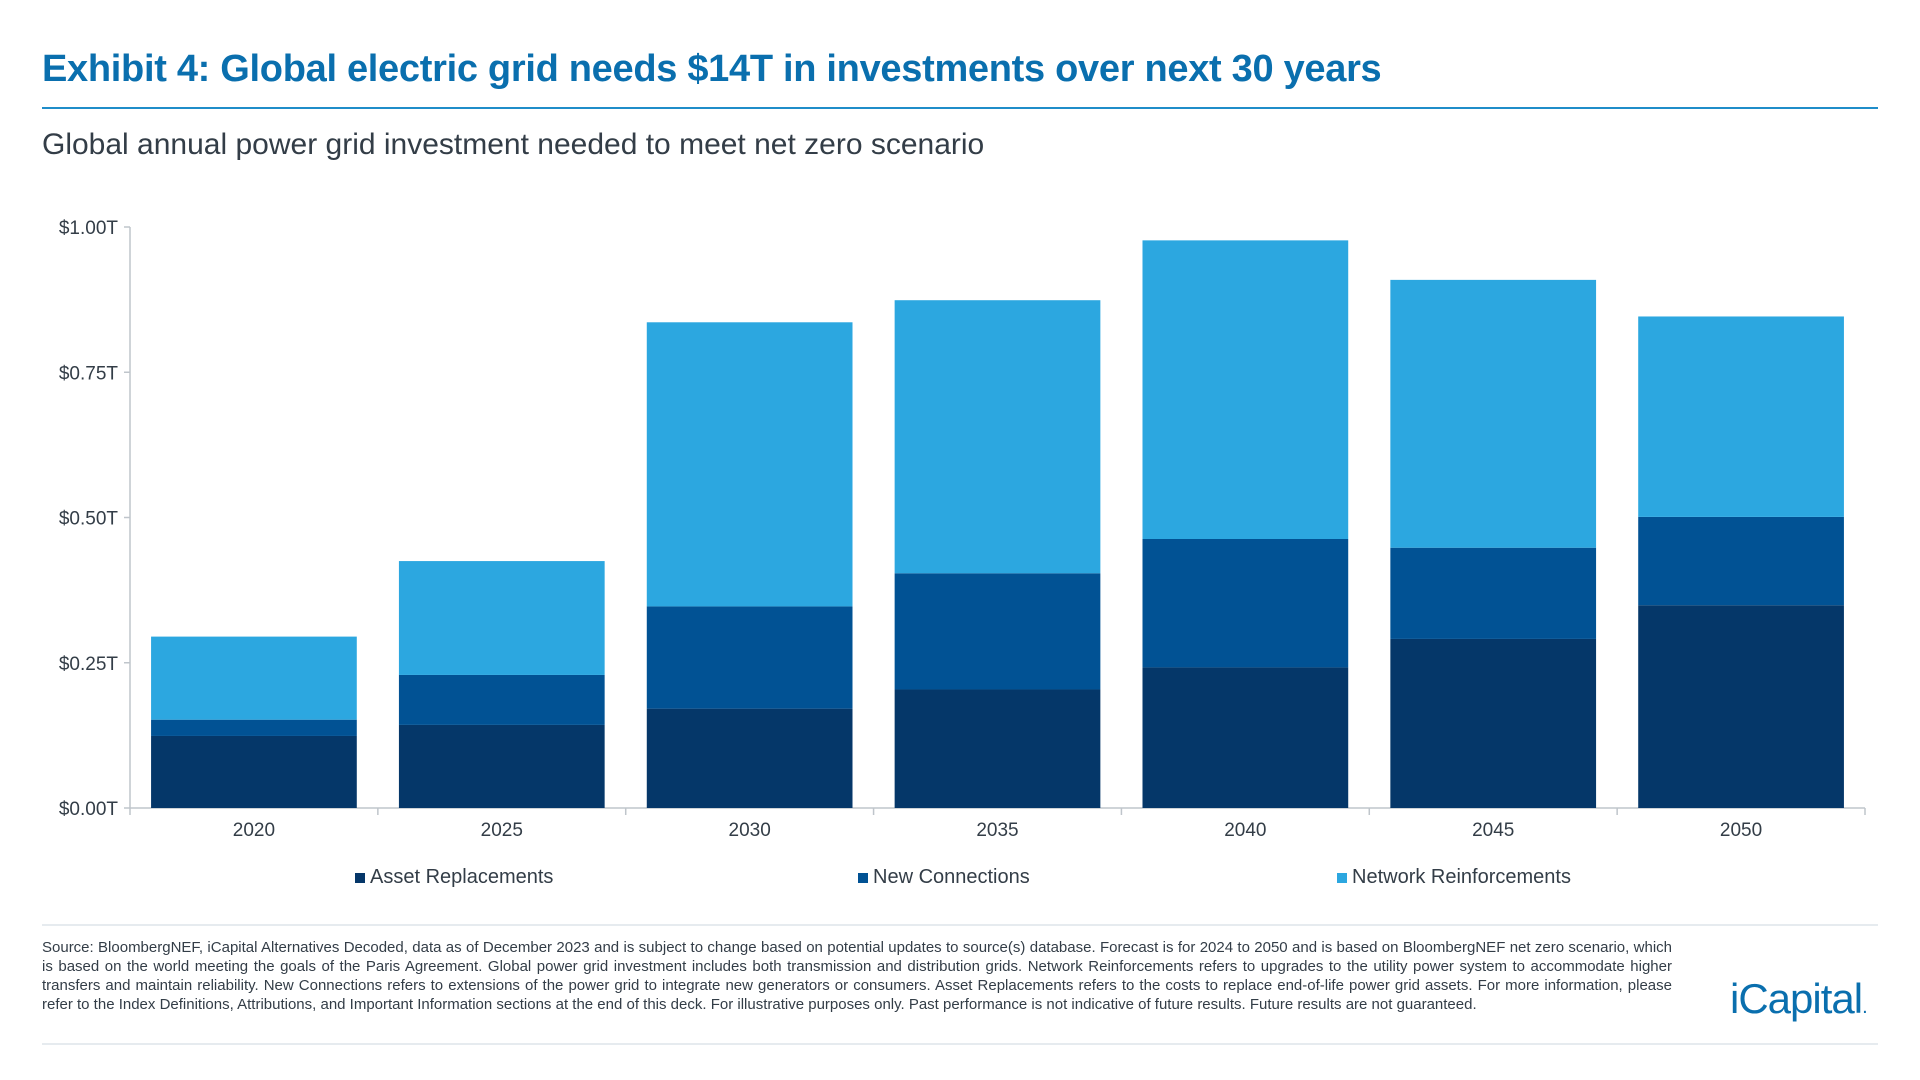  Describe the element at coordinates (1493, 593) in the screenshot. I see `bar-new-connections-2045` at that location.